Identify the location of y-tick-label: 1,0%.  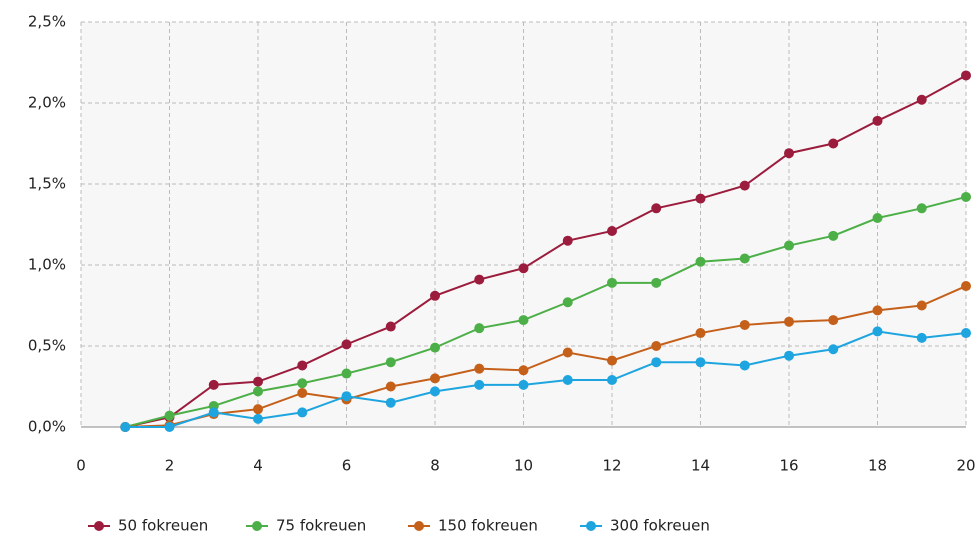
(47, 265).